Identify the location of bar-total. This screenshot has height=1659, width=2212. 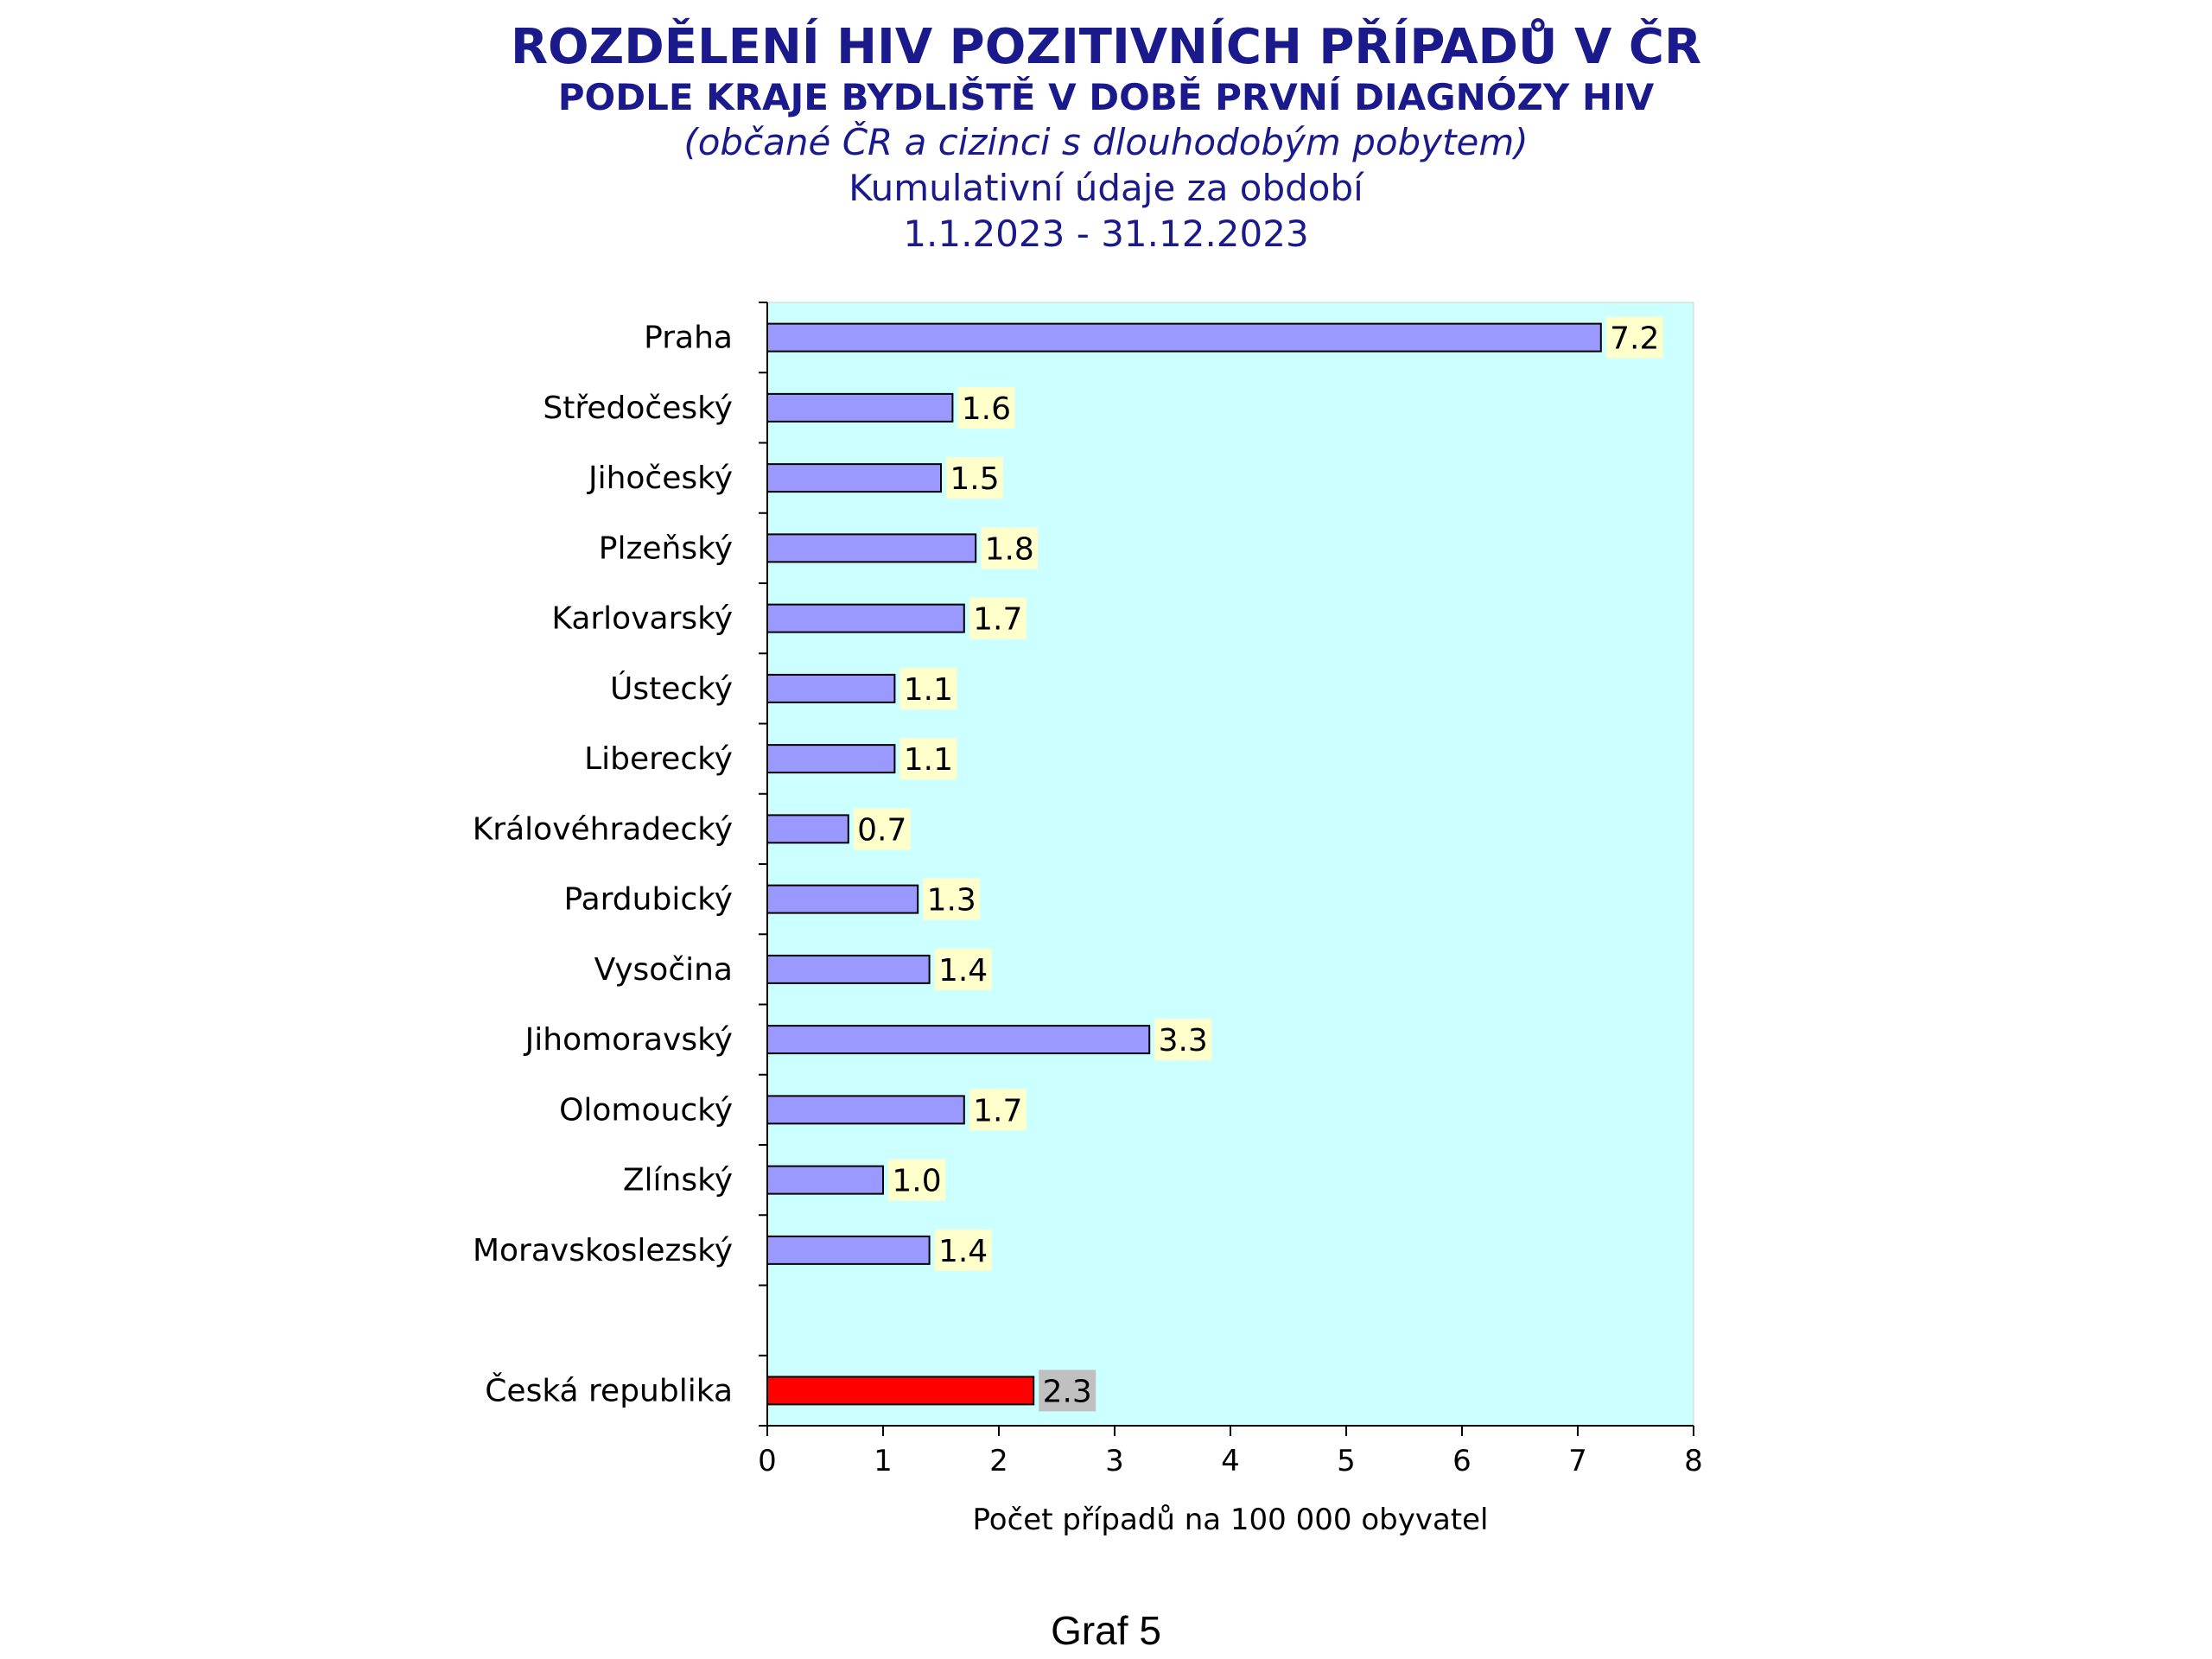
(901, 1391).